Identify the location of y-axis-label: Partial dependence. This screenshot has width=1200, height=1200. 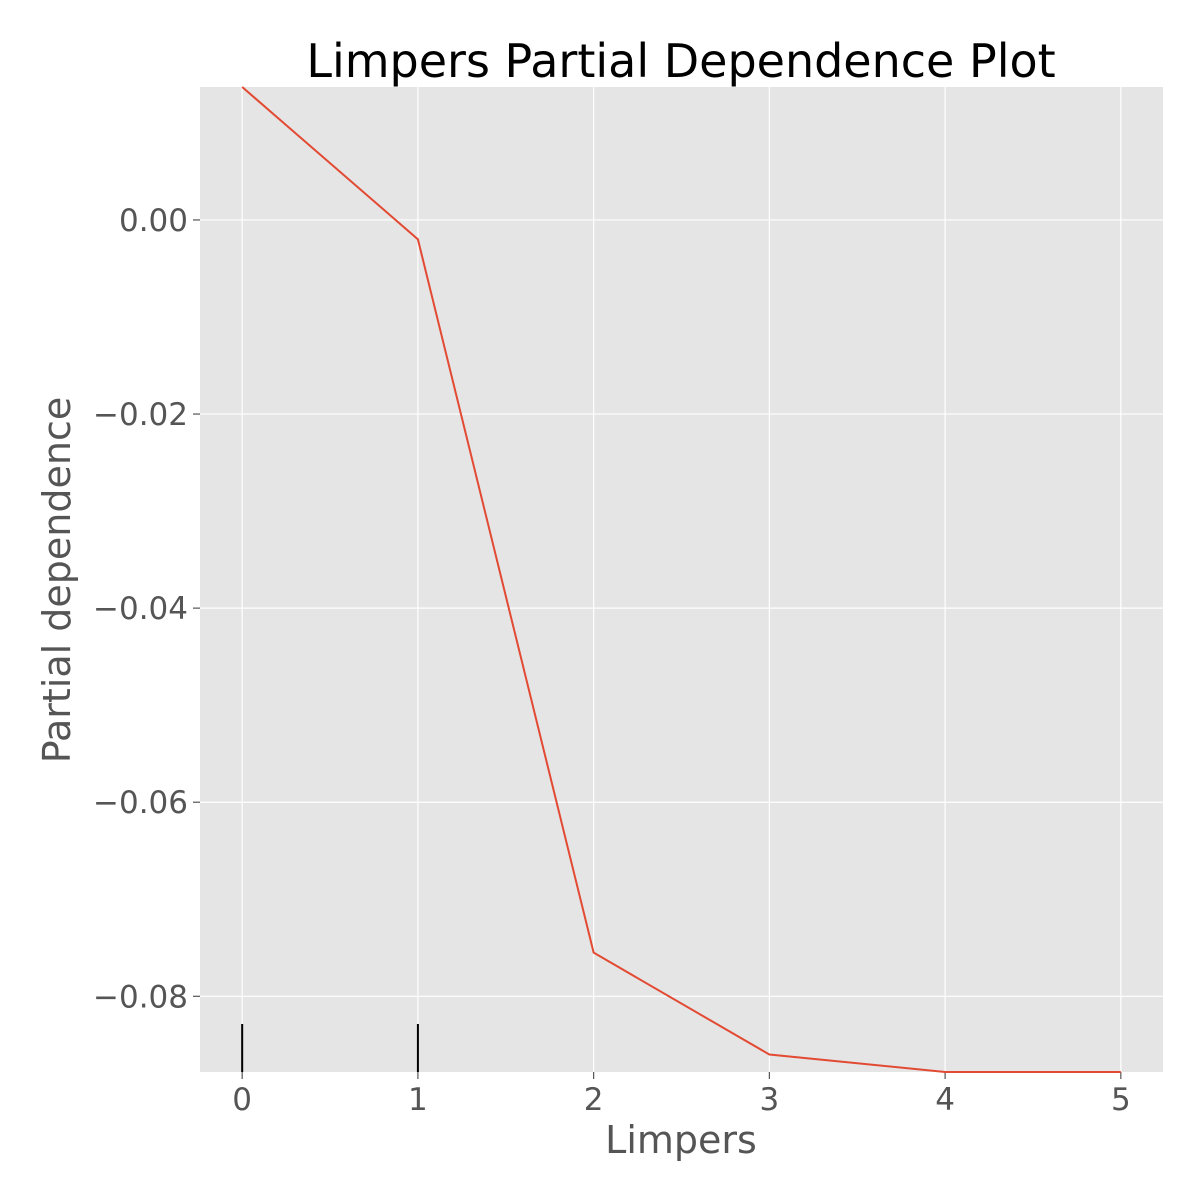
(57, 580).